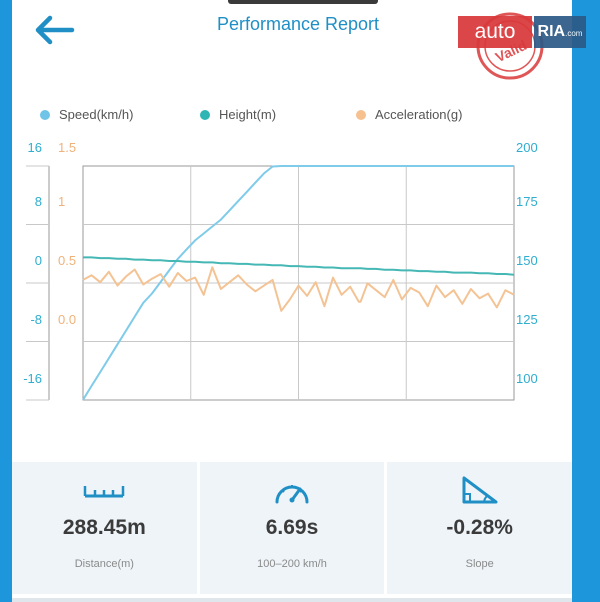  Describe the element at coordinates (45, 115) in the screenshot. I see `legend-speed-dot` at that location.